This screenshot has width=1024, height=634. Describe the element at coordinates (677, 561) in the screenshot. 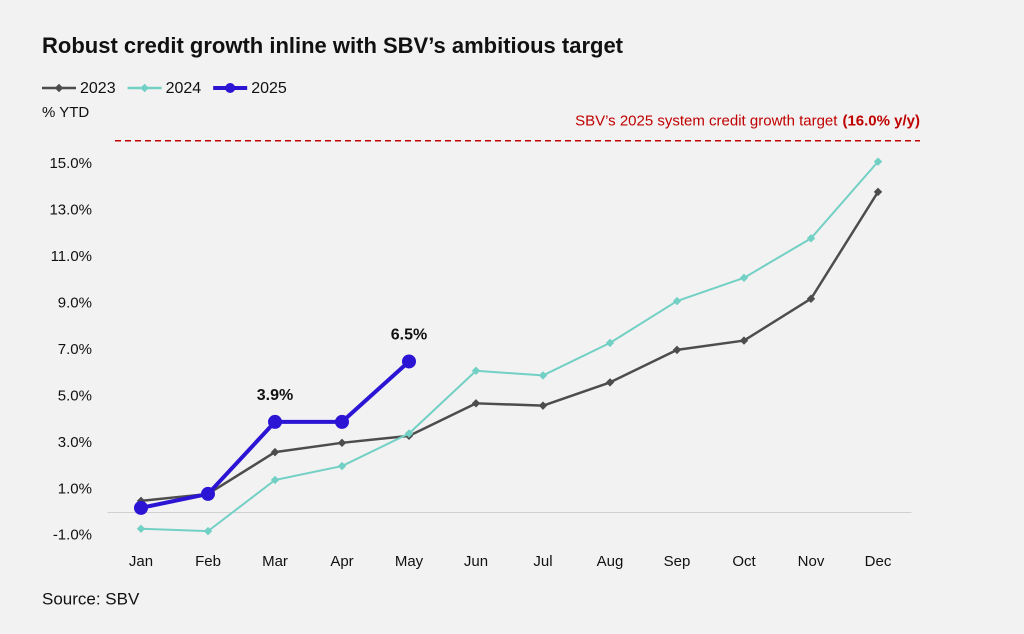

I see `x-tick-label: Sep` at that location.